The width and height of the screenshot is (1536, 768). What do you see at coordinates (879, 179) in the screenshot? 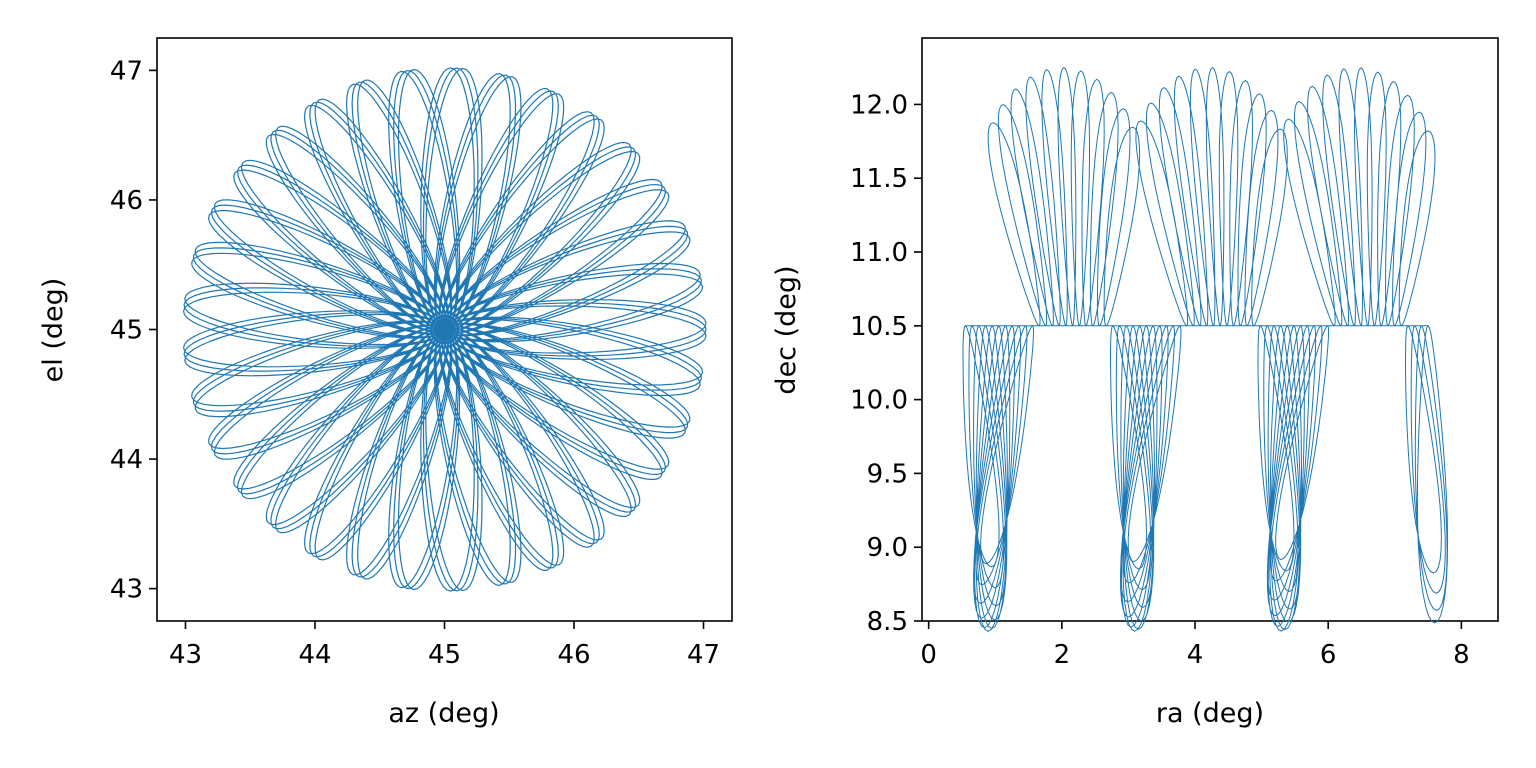
I see `y-tick-label: 11.5` at bounding box center [879, 179].